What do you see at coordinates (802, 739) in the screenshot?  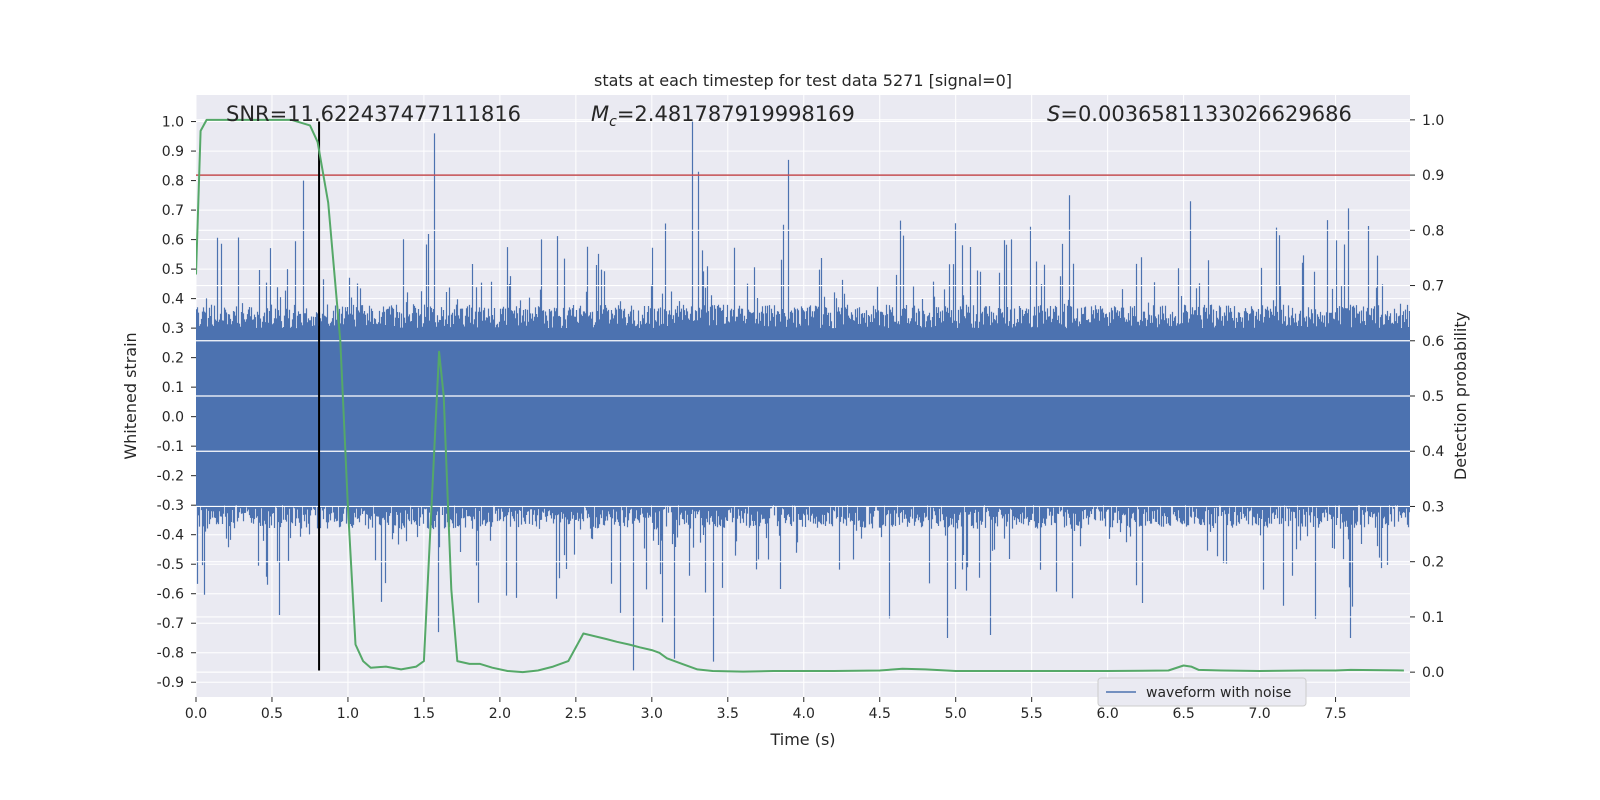 I see `x-axis-label: Time (s)` at bounding box center [802, 739].